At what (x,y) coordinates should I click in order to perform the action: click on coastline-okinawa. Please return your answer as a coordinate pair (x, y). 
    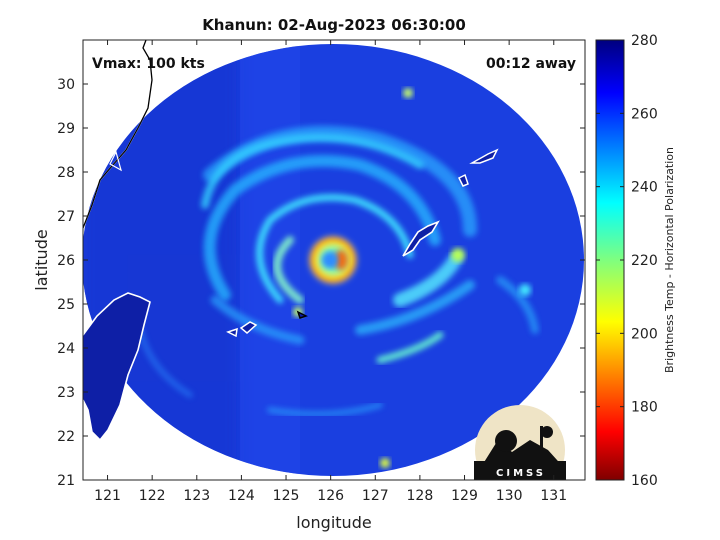
    Looking at the image, I should click on (421, 238).